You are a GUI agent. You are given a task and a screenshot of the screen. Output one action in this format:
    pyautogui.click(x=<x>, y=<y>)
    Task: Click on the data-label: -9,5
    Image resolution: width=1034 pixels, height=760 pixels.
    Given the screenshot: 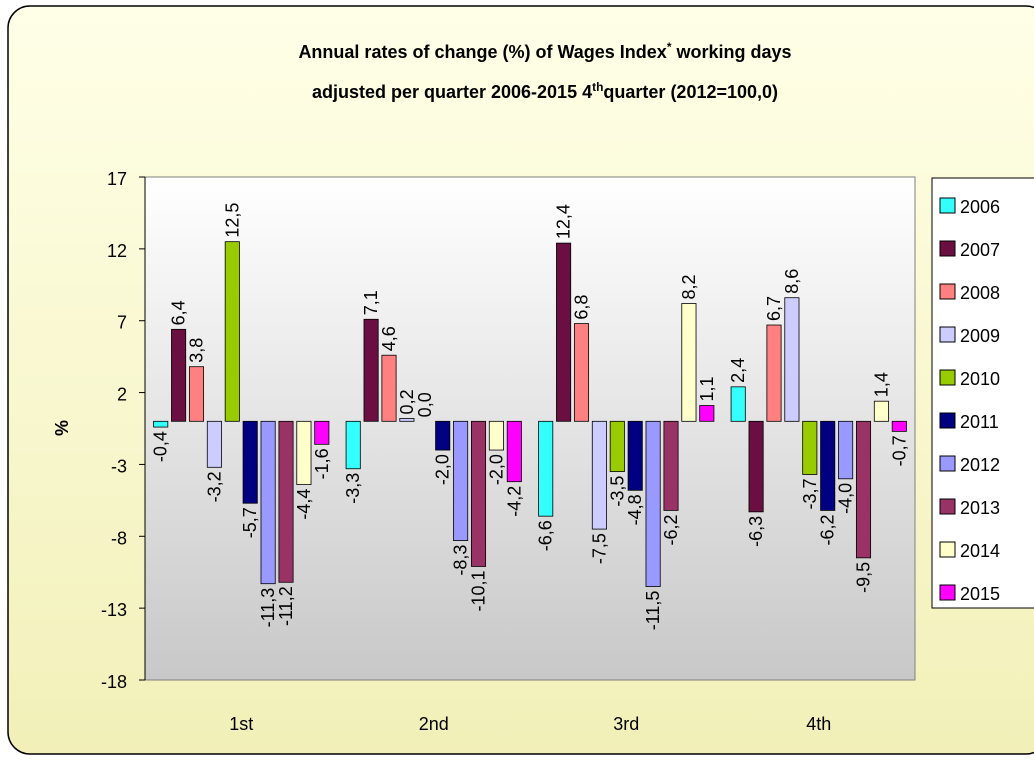 What is the action you would take?
    pyautogui.click(x=864, y=577)
    